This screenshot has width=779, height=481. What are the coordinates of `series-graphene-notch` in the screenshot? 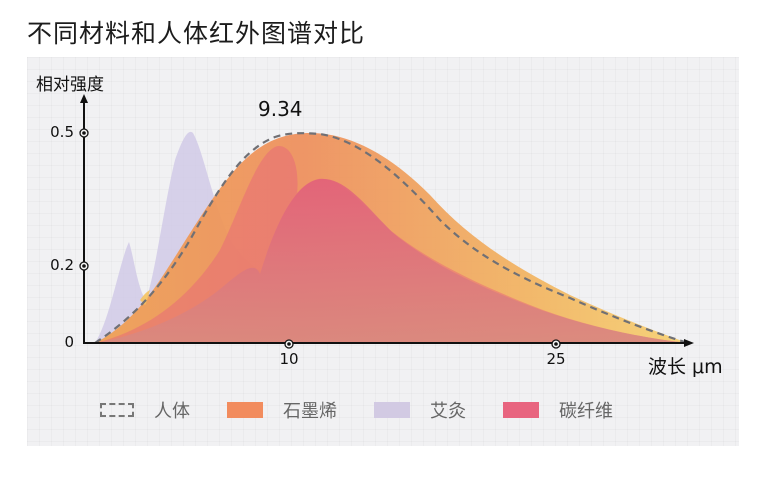 It's located at (145, 297).